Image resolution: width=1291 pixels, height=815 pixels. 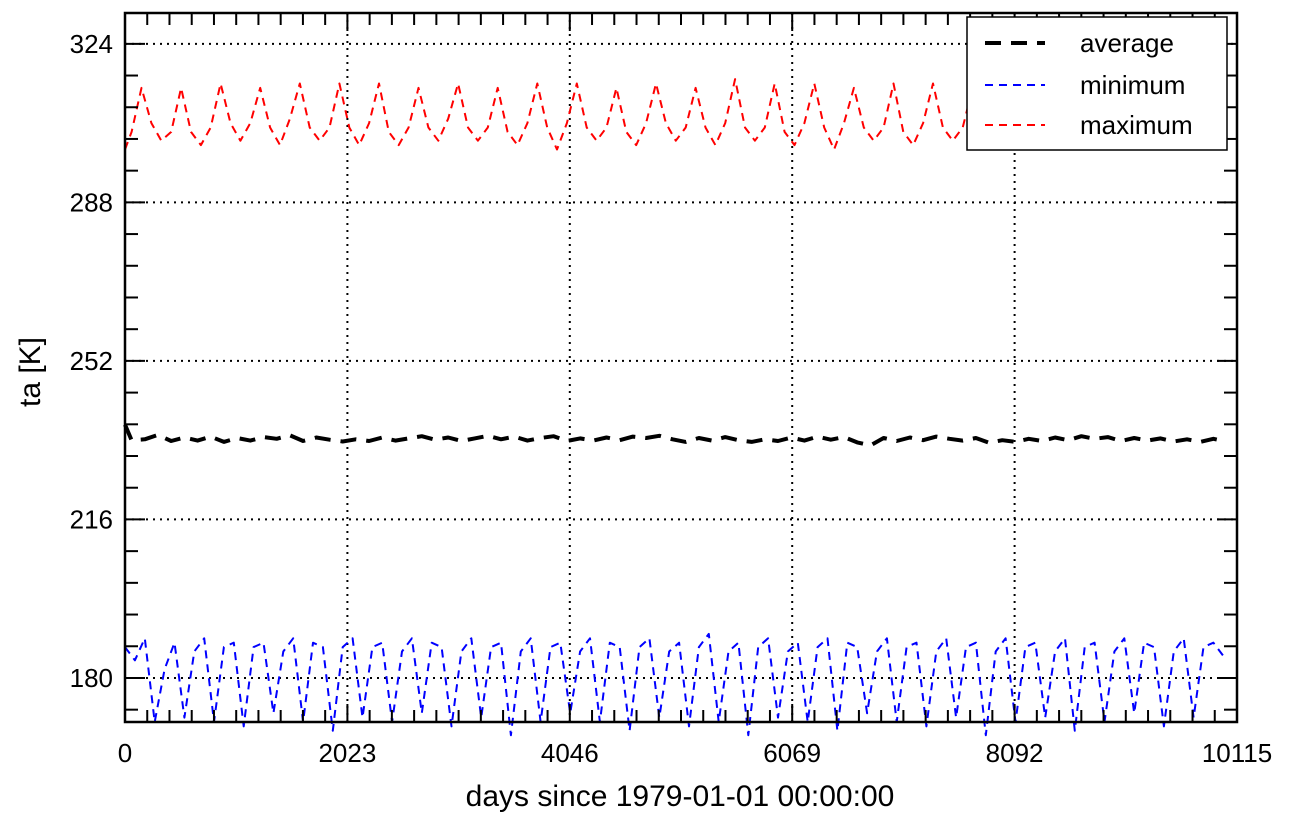 I want to click on legend: average minimum maximum, so click(x=1097, y=83).